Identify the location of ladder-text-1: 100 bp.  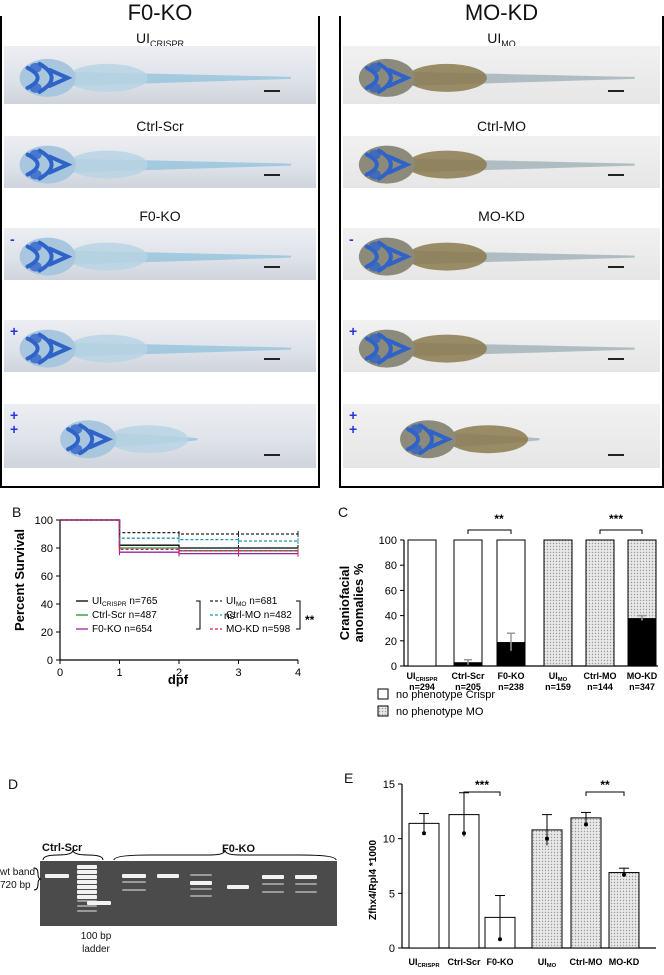
(96, 936).